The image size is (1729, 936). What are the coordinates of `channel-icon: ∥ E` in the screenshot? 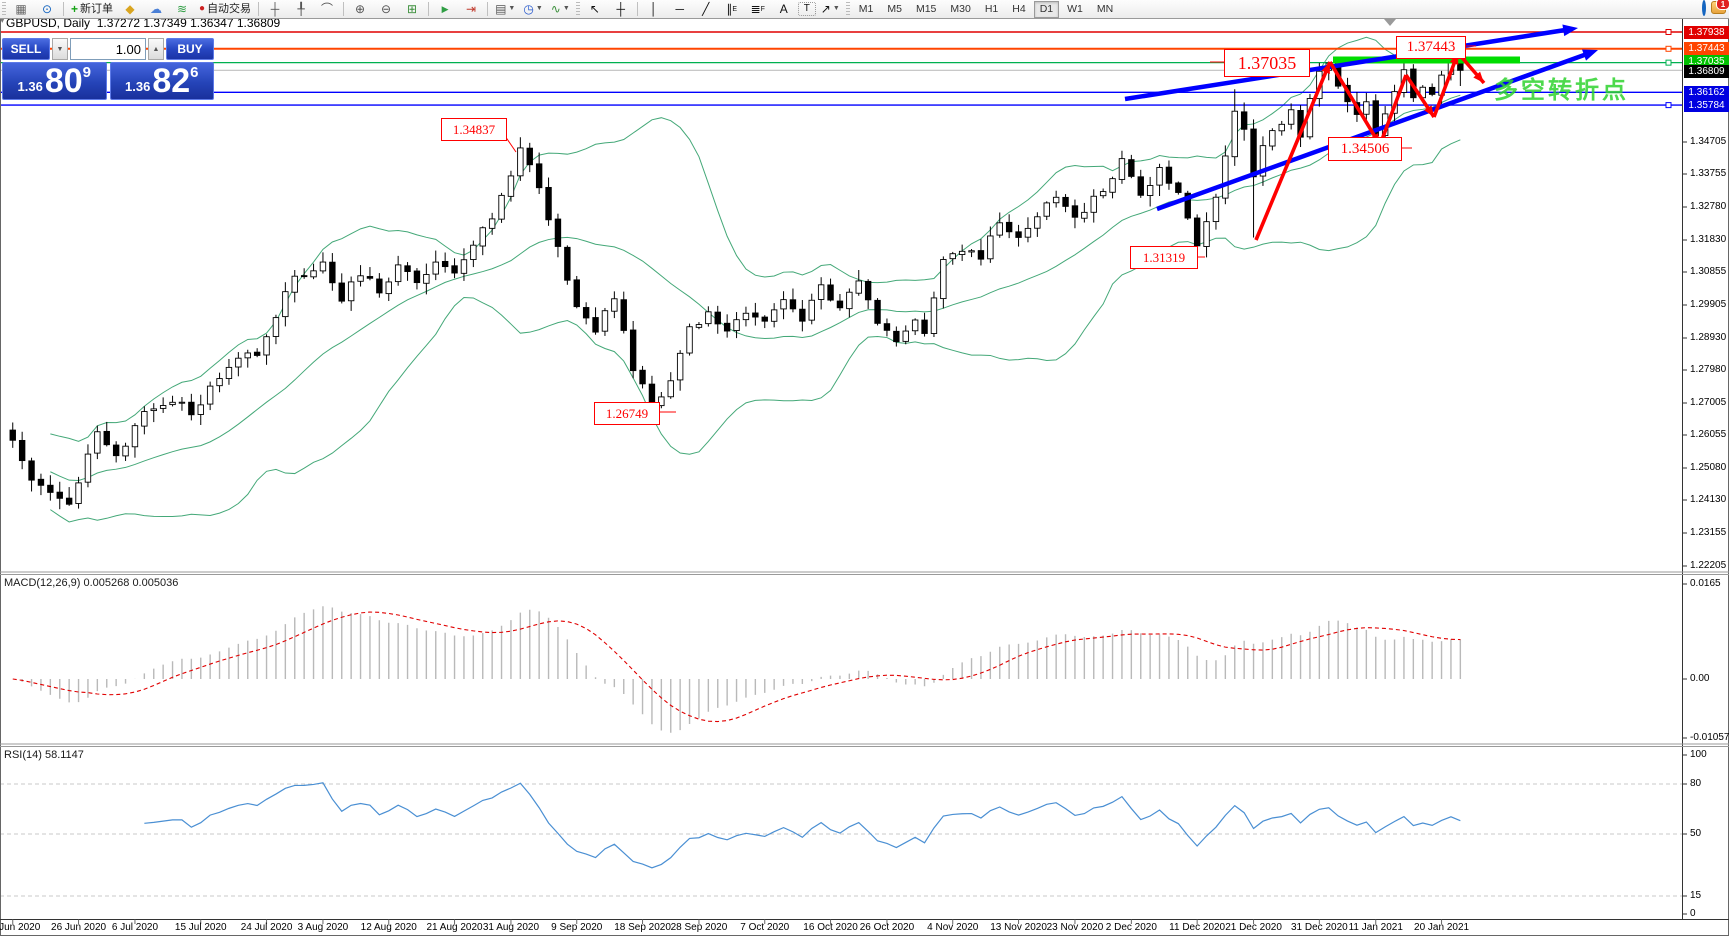 It's located at (732, 9).